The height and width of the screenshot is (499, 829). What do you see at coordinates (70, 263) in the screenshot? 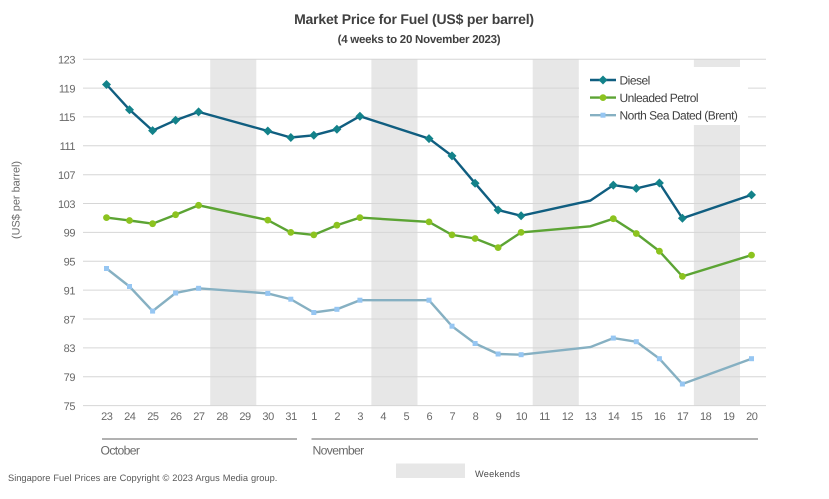
I see `svg-text: 95` at bounding box center [70, 263].